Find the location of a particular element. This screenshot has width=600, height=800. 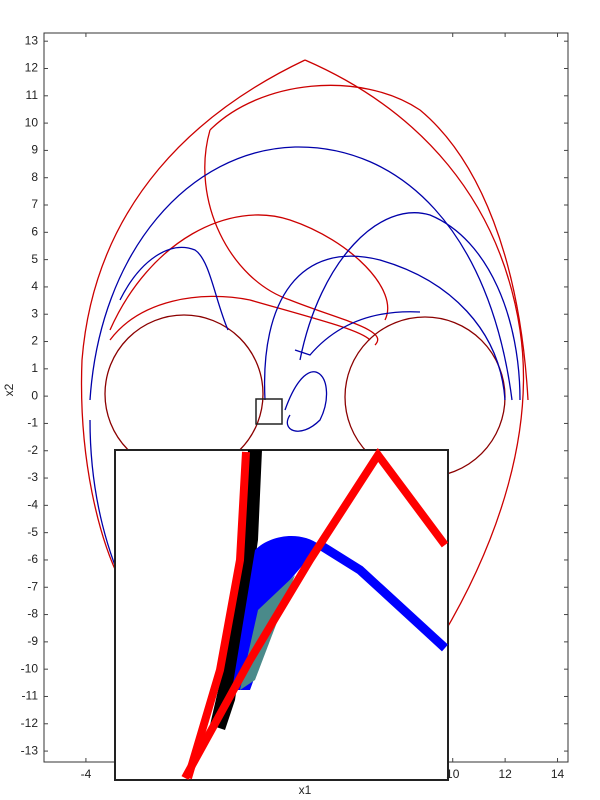

y-tick-label: -13 is located at coordinates (30, 750).